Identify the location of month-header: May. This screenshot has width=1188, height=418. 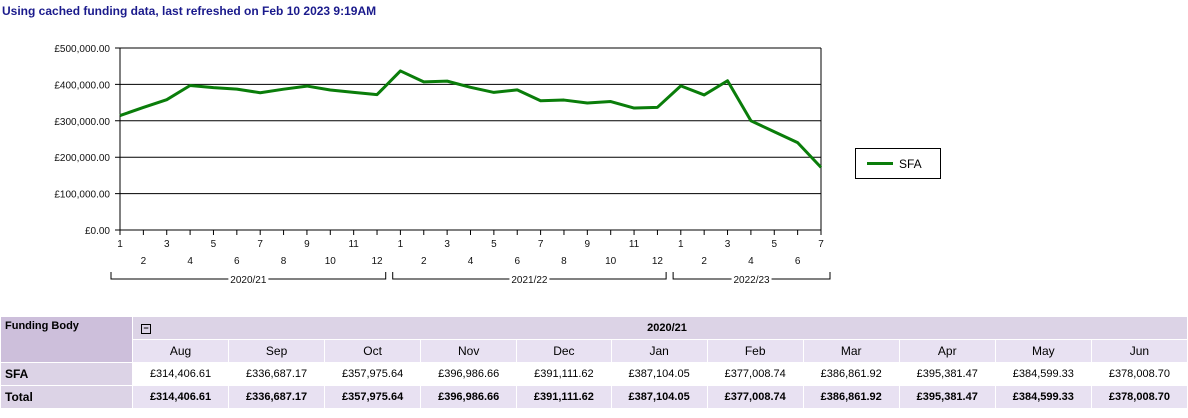
(1043, 351).